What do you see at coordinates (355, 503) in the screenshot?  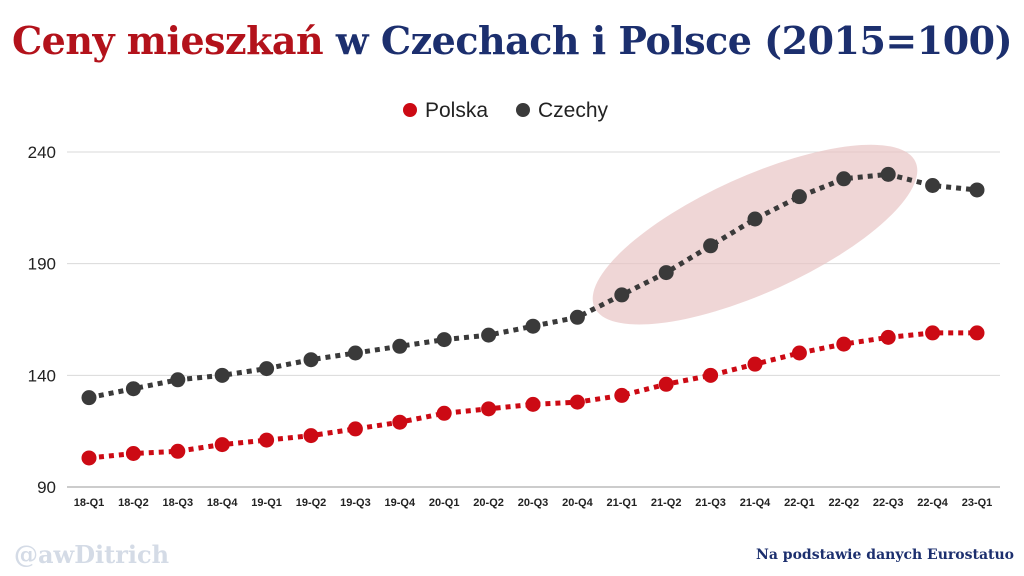 I see `x-tick-label: 19-Q3` at bounding box center [355, 503].